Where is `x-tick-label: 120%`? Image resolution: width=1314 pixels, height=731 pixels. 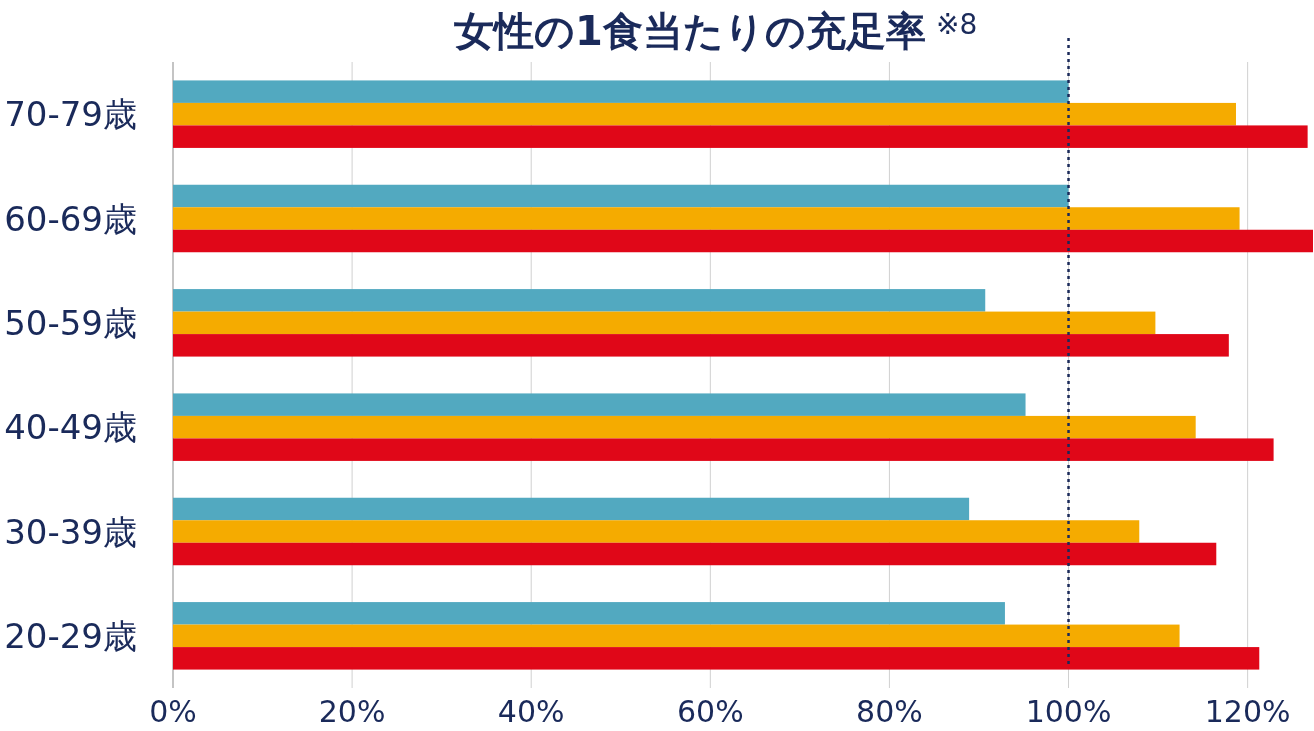 x-tick-label: 120% is located at coordinates (1247, 711).